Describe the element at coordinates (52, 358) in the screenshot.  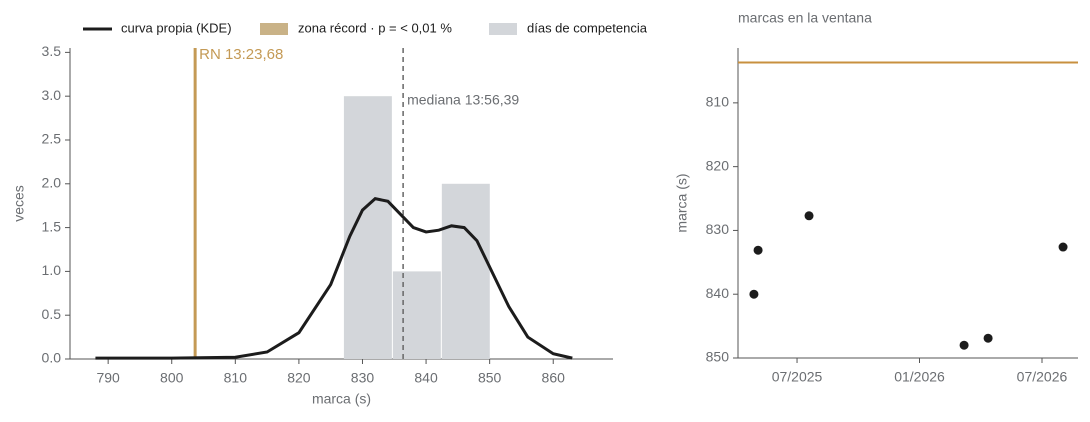
I see `y-tick-label: 0.0` at that location.